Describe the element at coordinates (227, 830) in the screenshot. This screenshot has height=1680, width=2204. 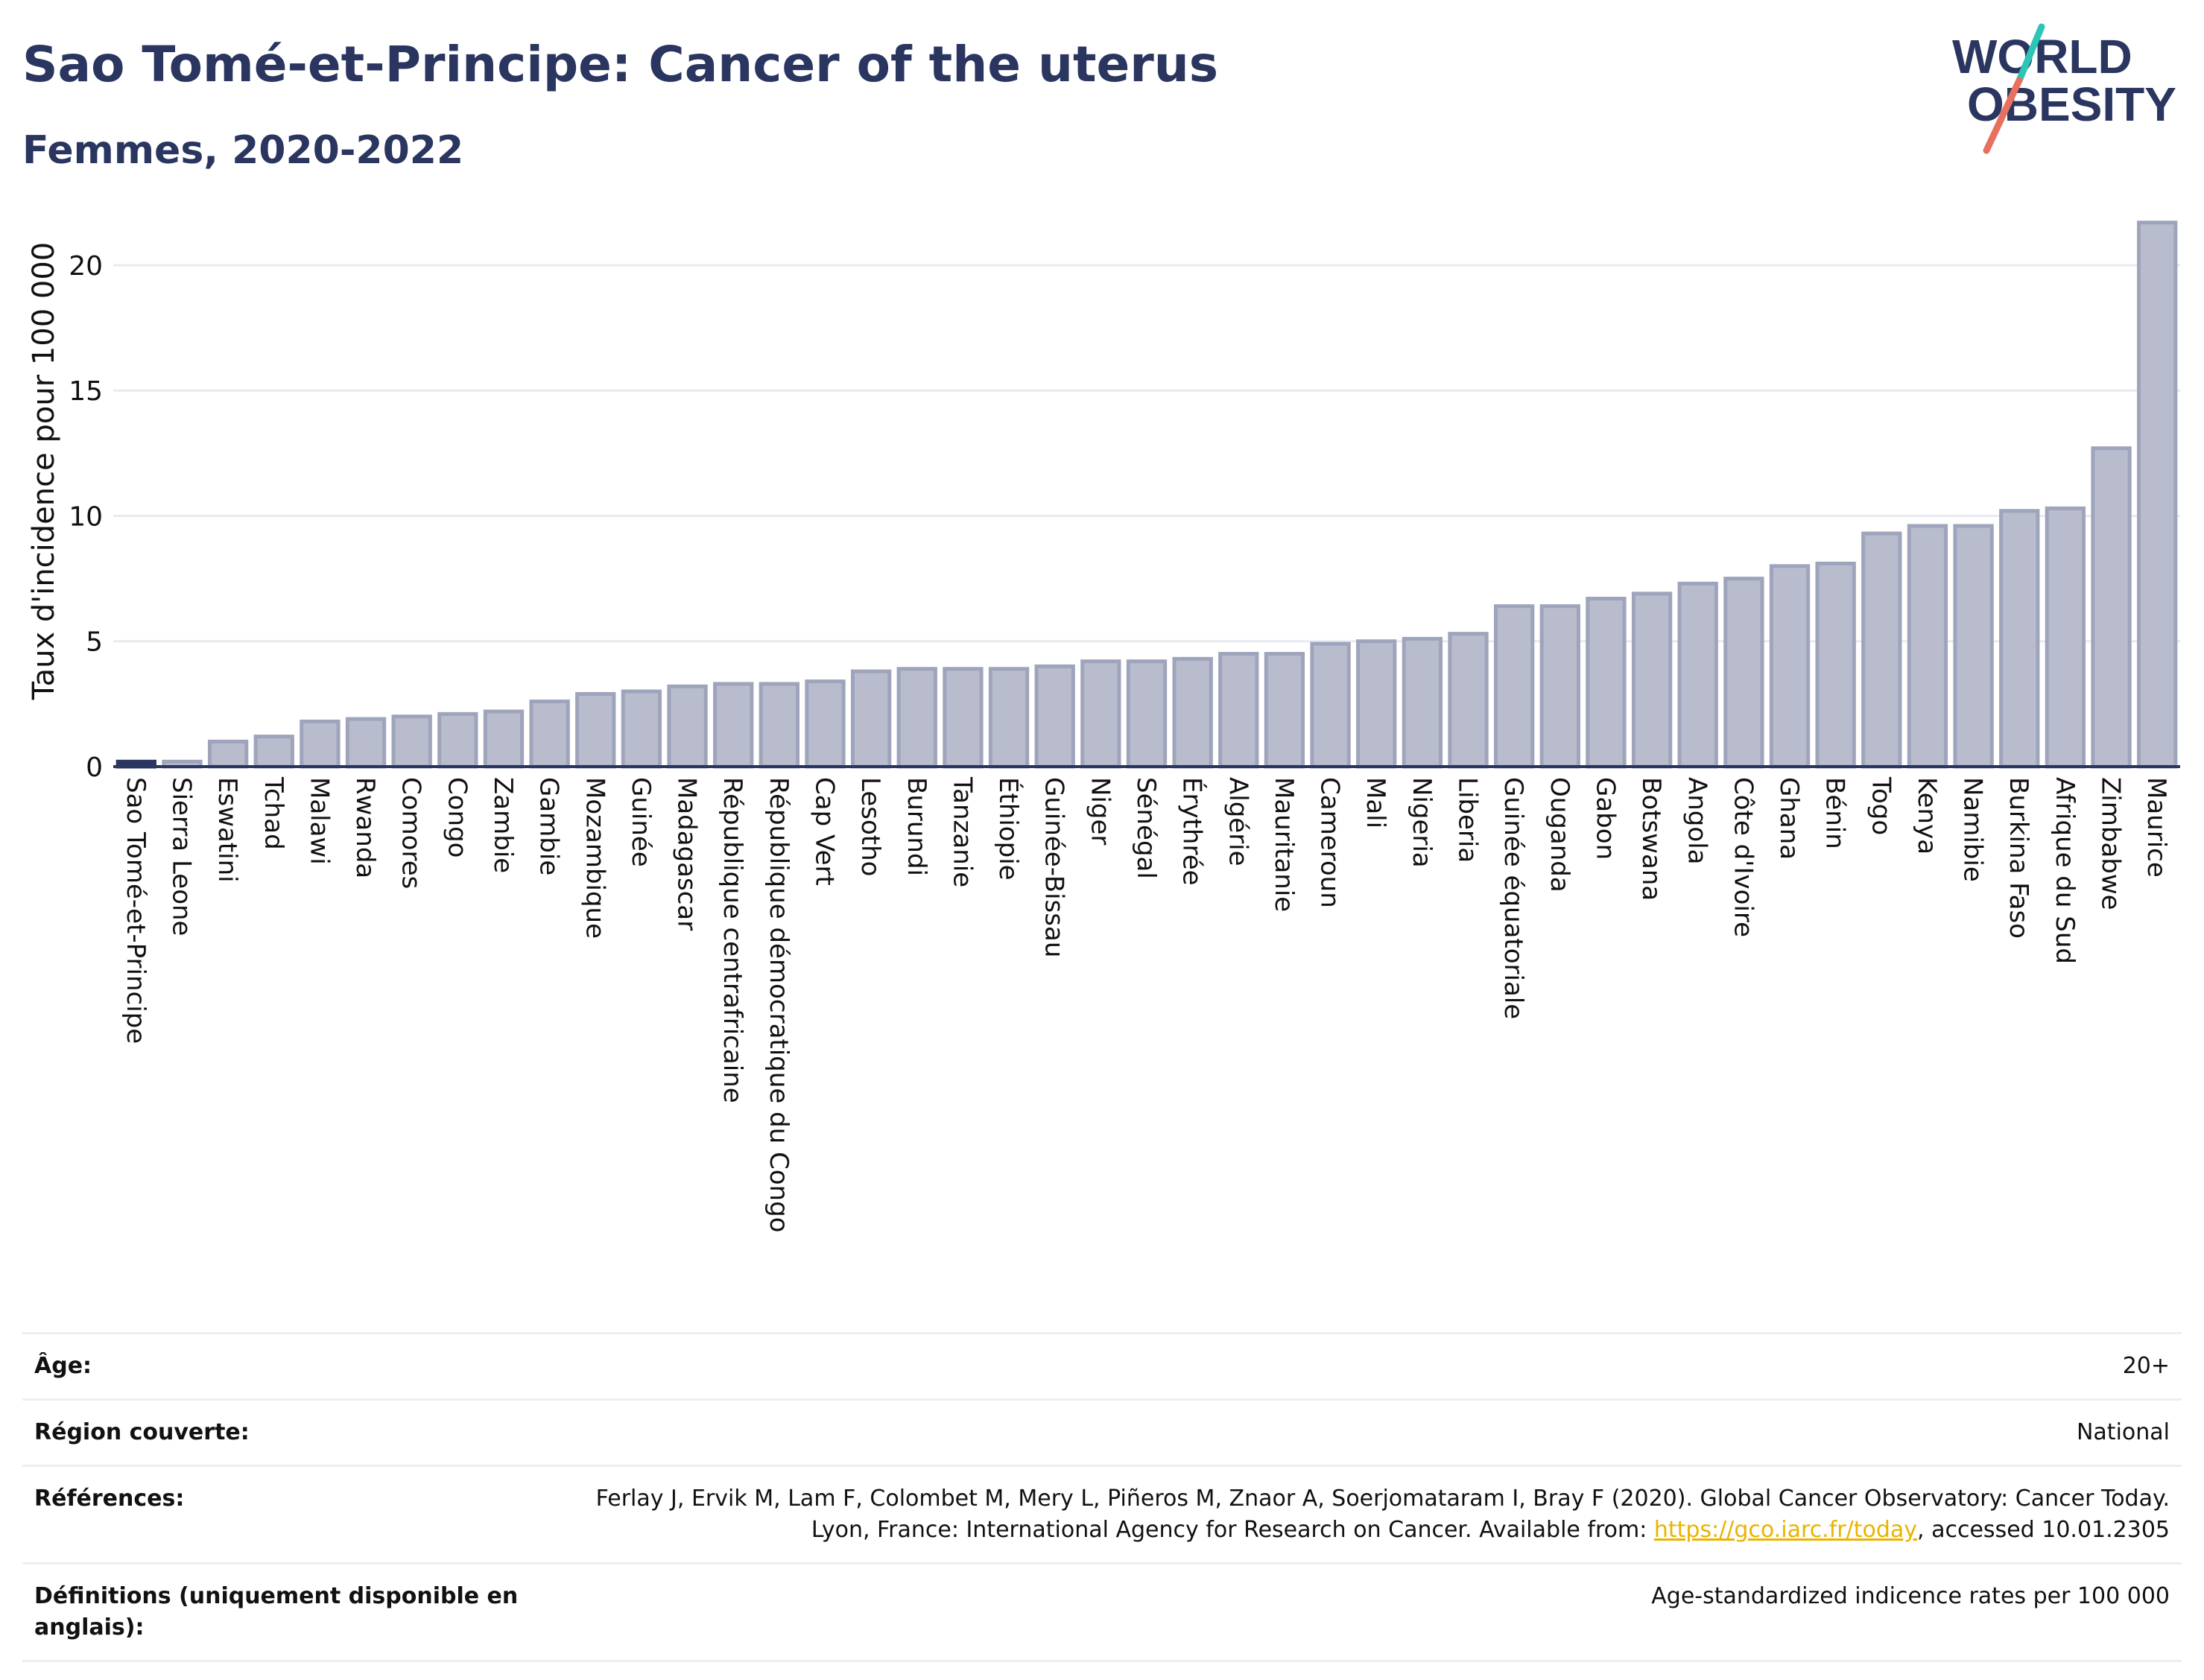
I see `x-tick-label: Eswatini` at that location.